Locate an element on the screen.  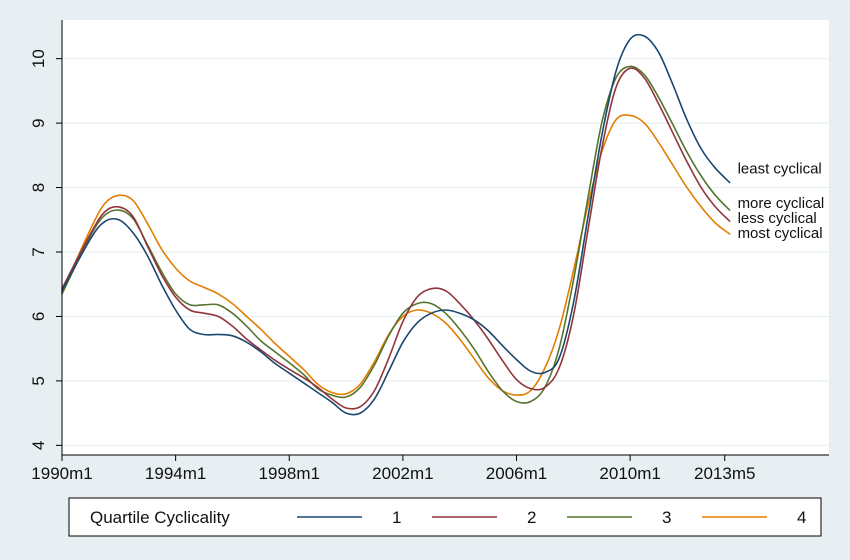
y-tick-label-3: 7 is located at coordinates (38, 251).